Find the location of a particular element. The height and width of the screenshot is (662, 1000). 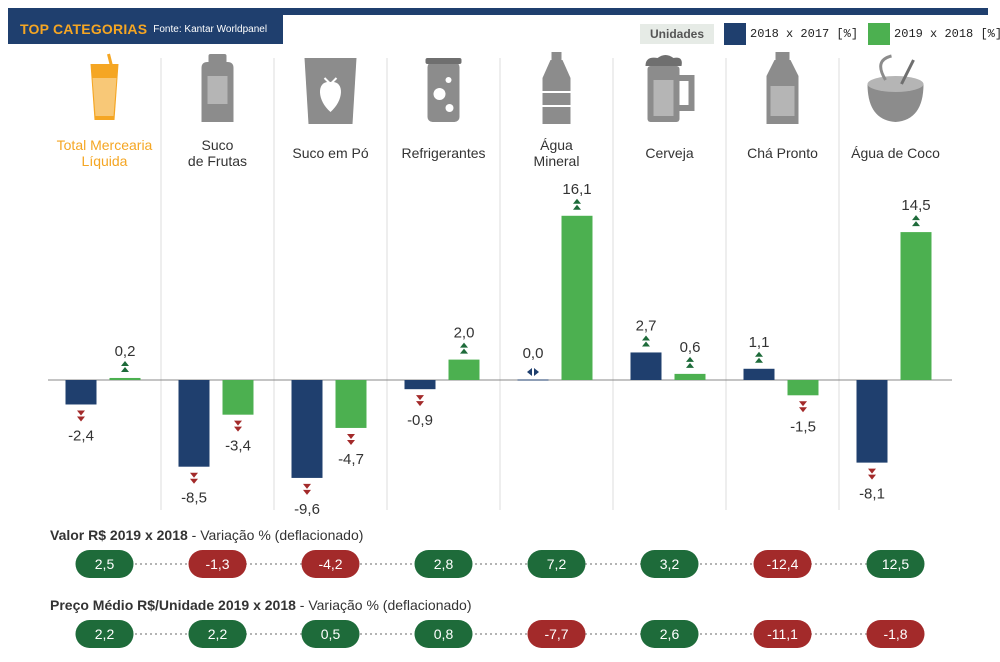

juice-bottle-icon is located at coordinates (217, 88).